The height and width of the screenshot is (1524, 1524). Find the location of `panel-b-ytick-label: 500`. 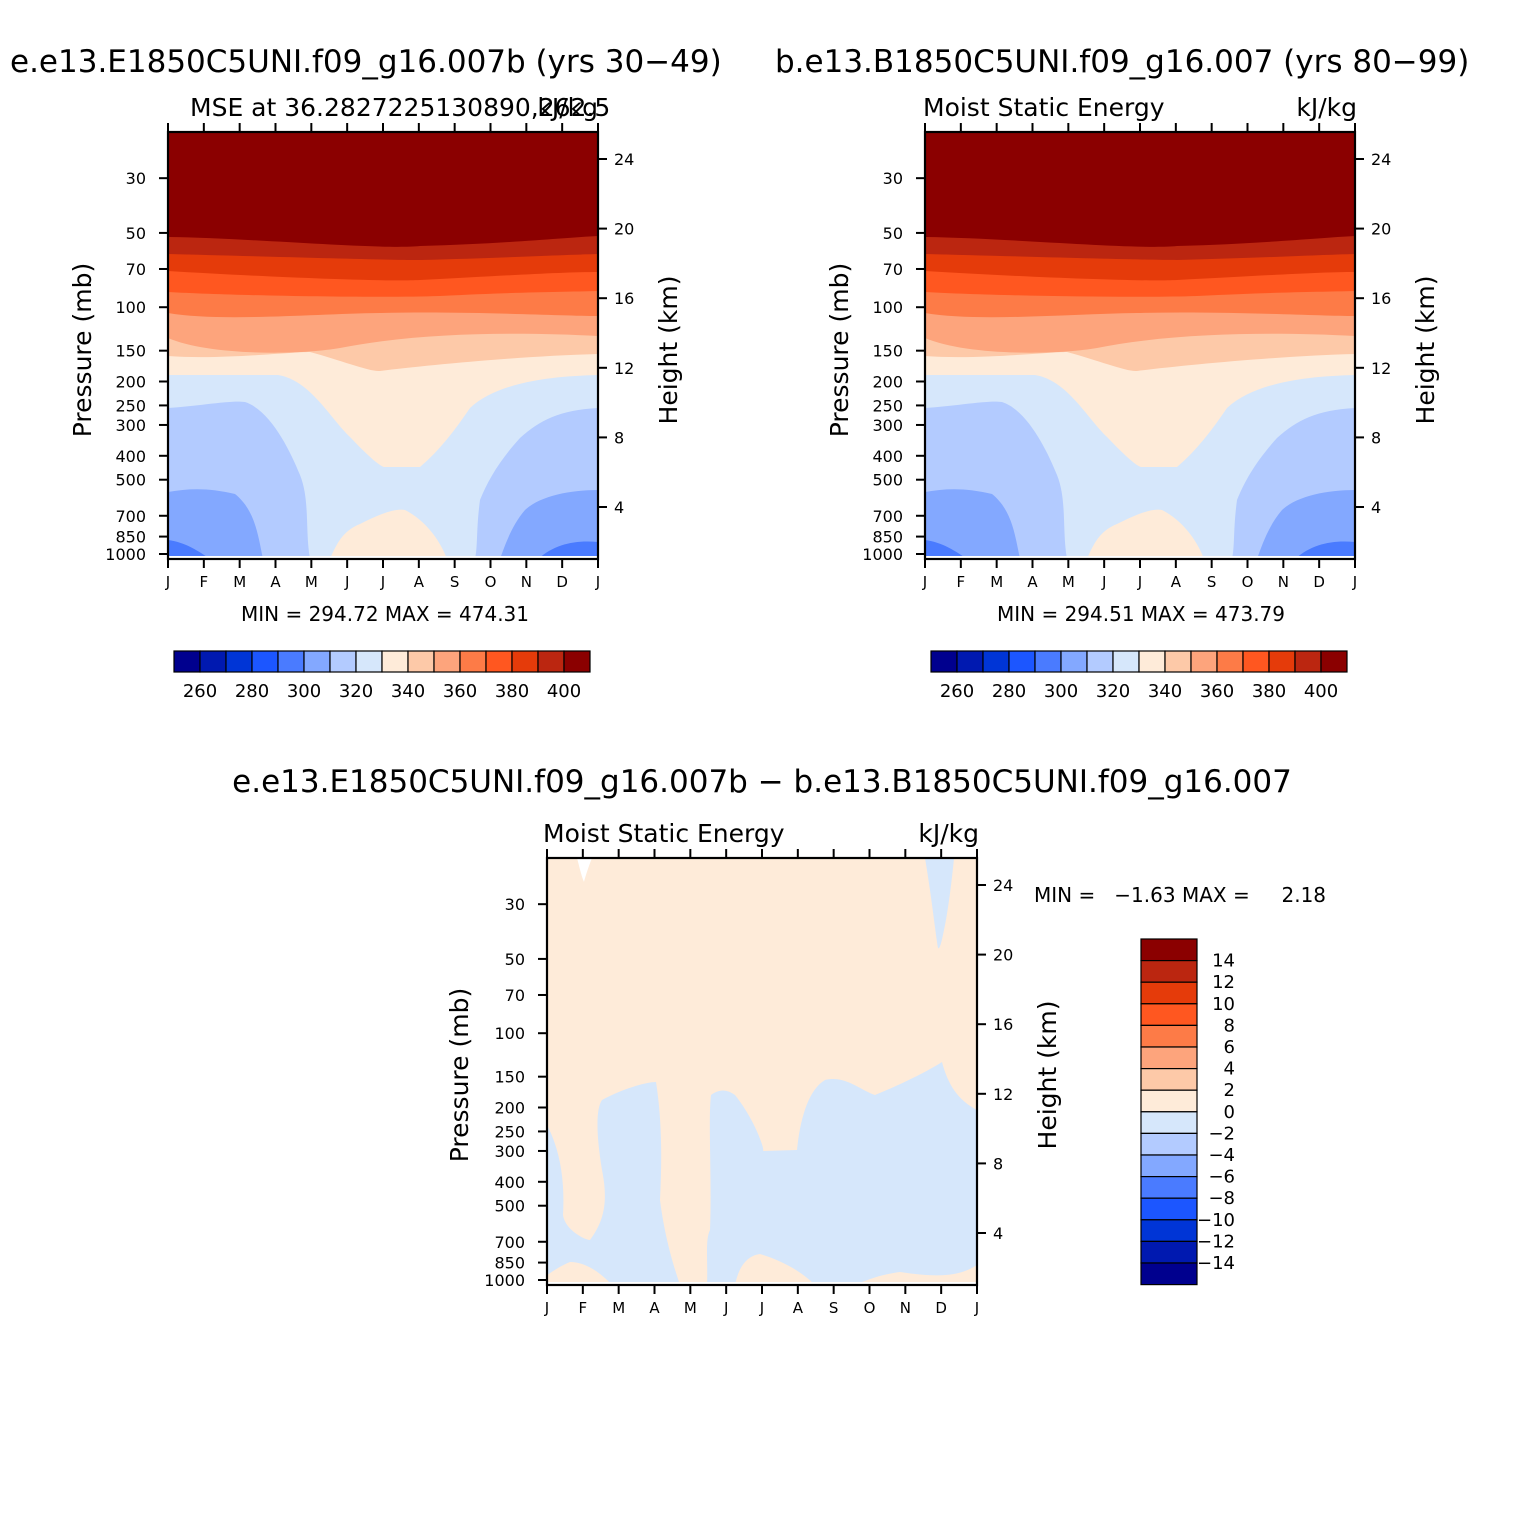

panel-b-ytick-label: 500 is located at coordinates (887, 480).